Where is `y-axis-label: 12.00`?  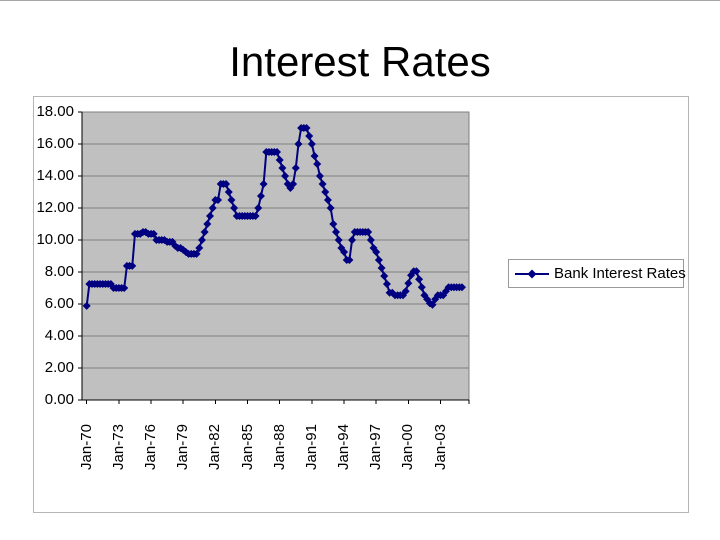
y-axis-label: 12.00 is located at coordinates (55, 207).